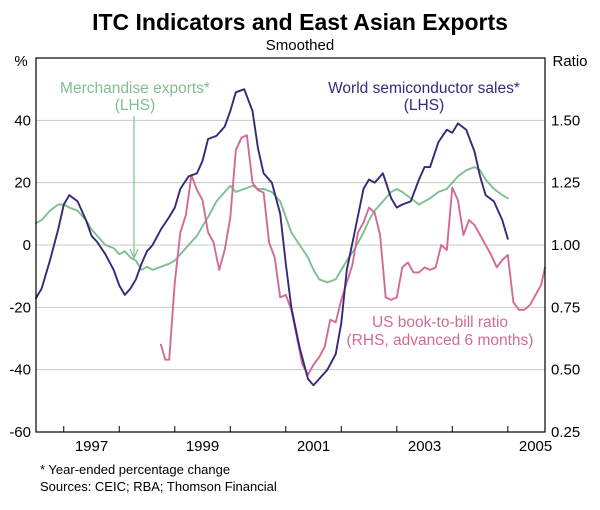 Image resolution: width=600 pixels, height=510 pixels. I want to click on semiconductor-label: World semiconductor sales*, so click(424, 88).